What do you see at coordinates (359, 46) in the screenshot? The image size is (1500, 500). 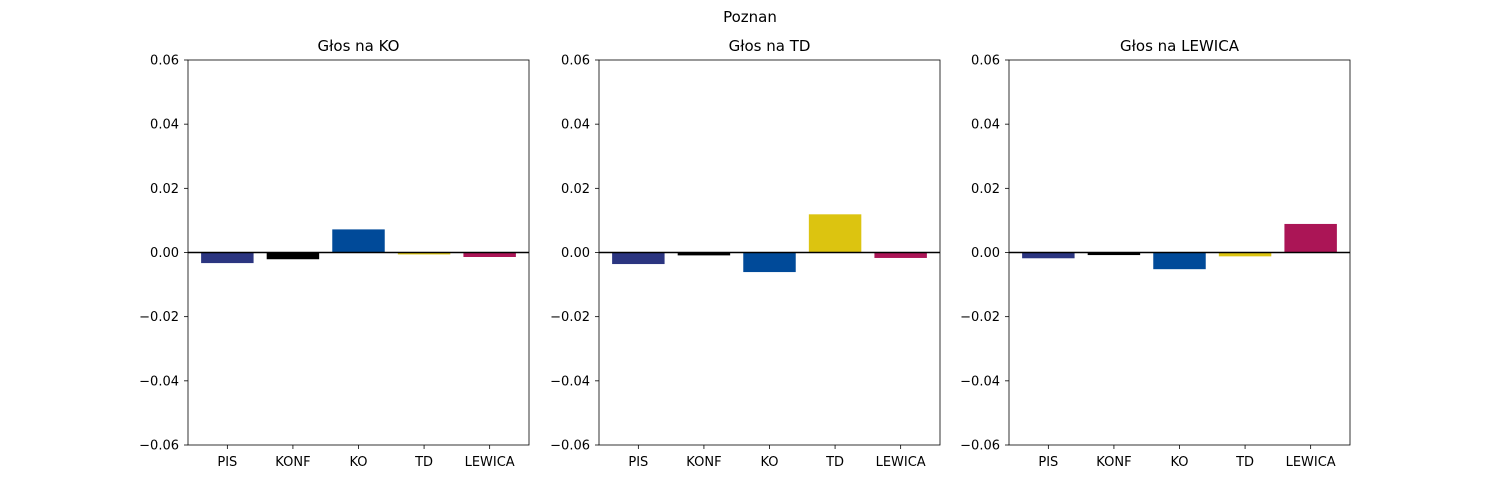 I see `subplot-title: Głos na KO` at bounding box center [359, 46].